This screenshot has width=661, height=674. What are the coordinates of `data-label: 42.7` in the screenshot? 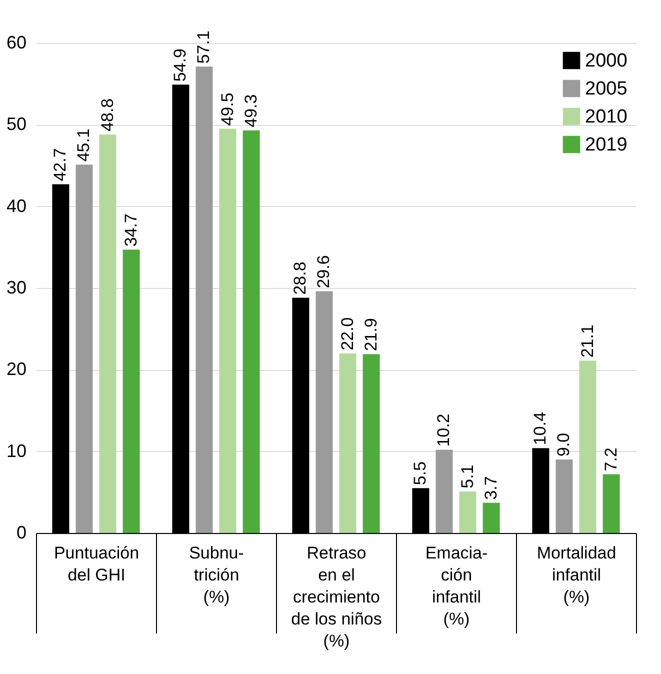 It's located at (60, 165).